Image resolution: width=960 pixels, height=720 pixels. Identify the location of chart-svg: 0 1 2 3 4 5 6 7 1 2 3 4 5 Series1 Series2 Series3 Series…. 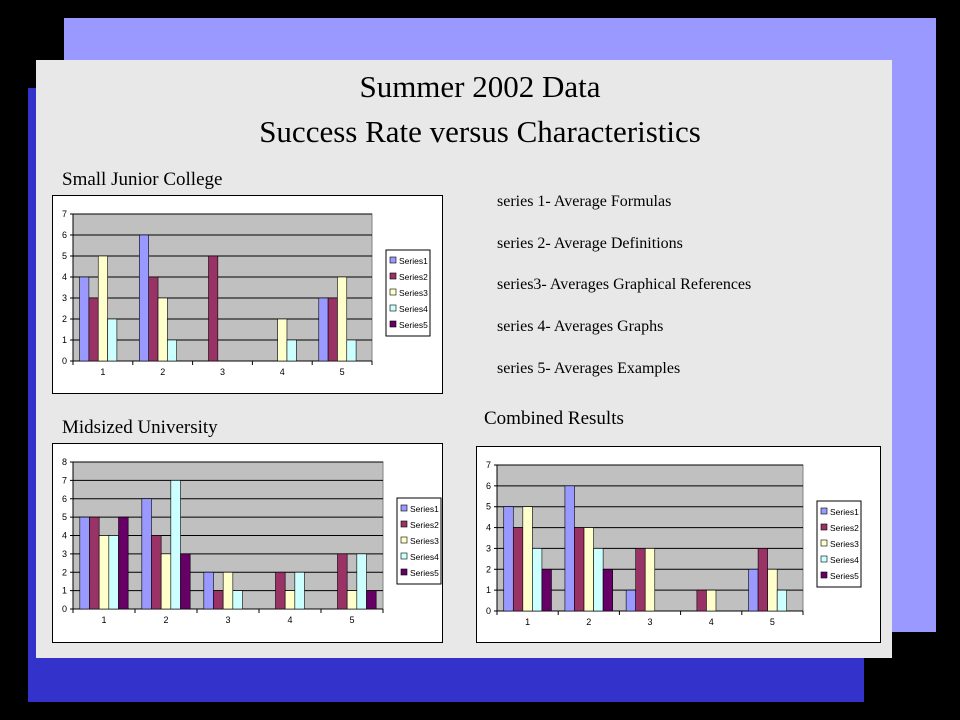
(674, 543).